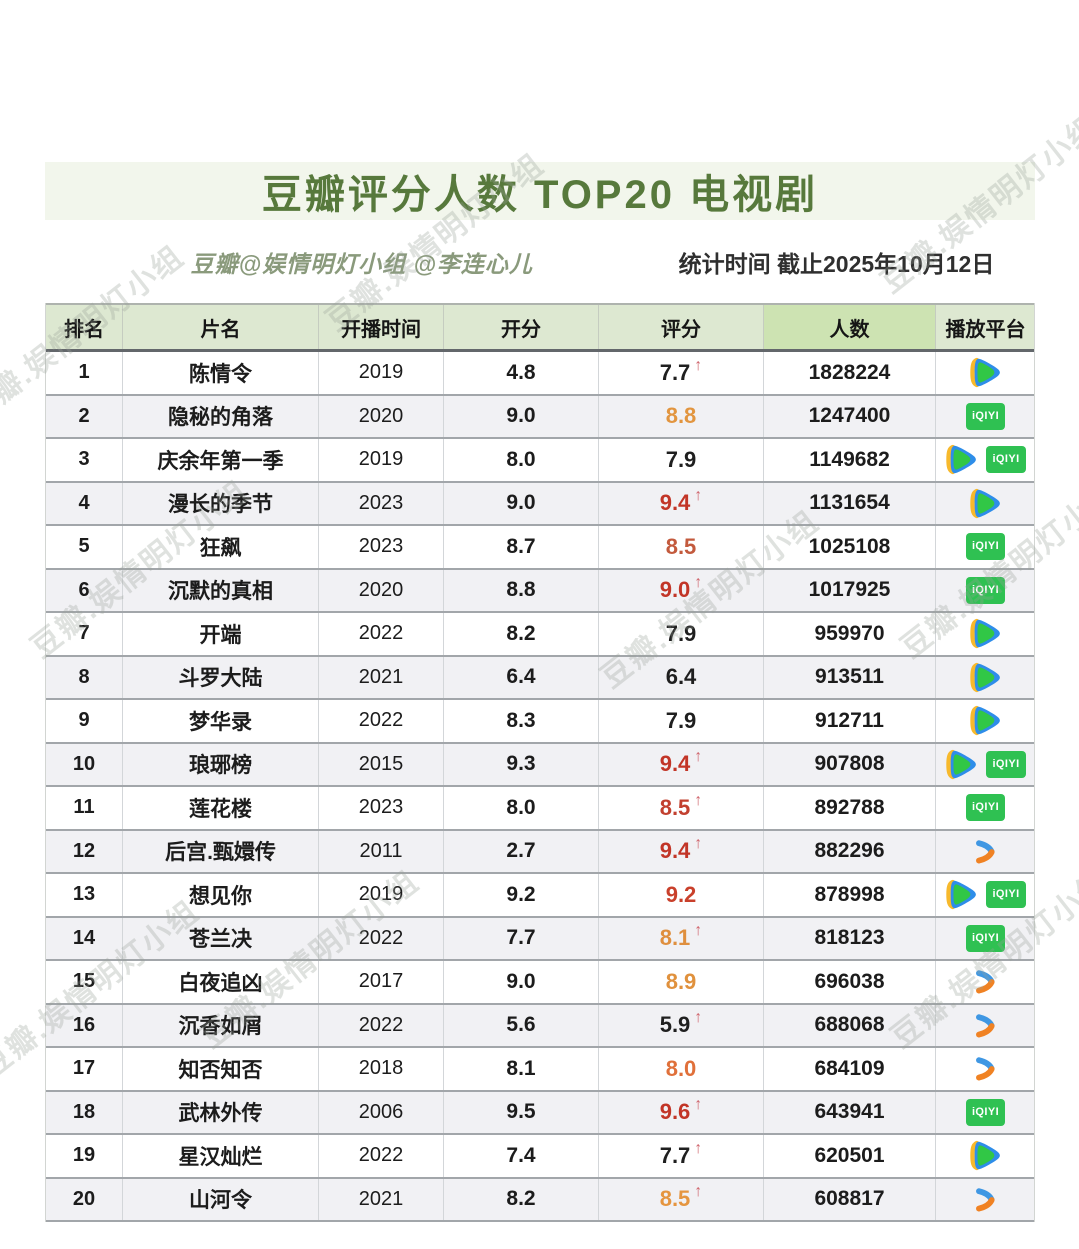 This screenshot has width=1079, height=1249. Describe the element at coordinates (850, 327) in the screenshot. I see `header-votes: 人数` at that location.